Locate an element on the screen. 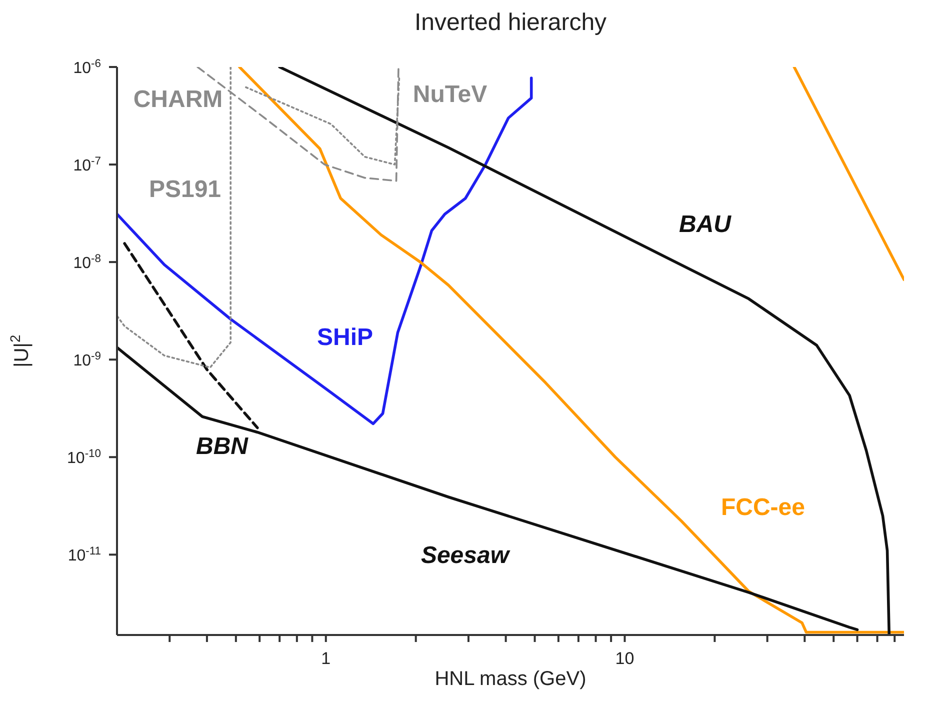 Image resolution: width=941 pixels, height=728 pixels. series-label: SHiP is located at coordinates (345, 337).